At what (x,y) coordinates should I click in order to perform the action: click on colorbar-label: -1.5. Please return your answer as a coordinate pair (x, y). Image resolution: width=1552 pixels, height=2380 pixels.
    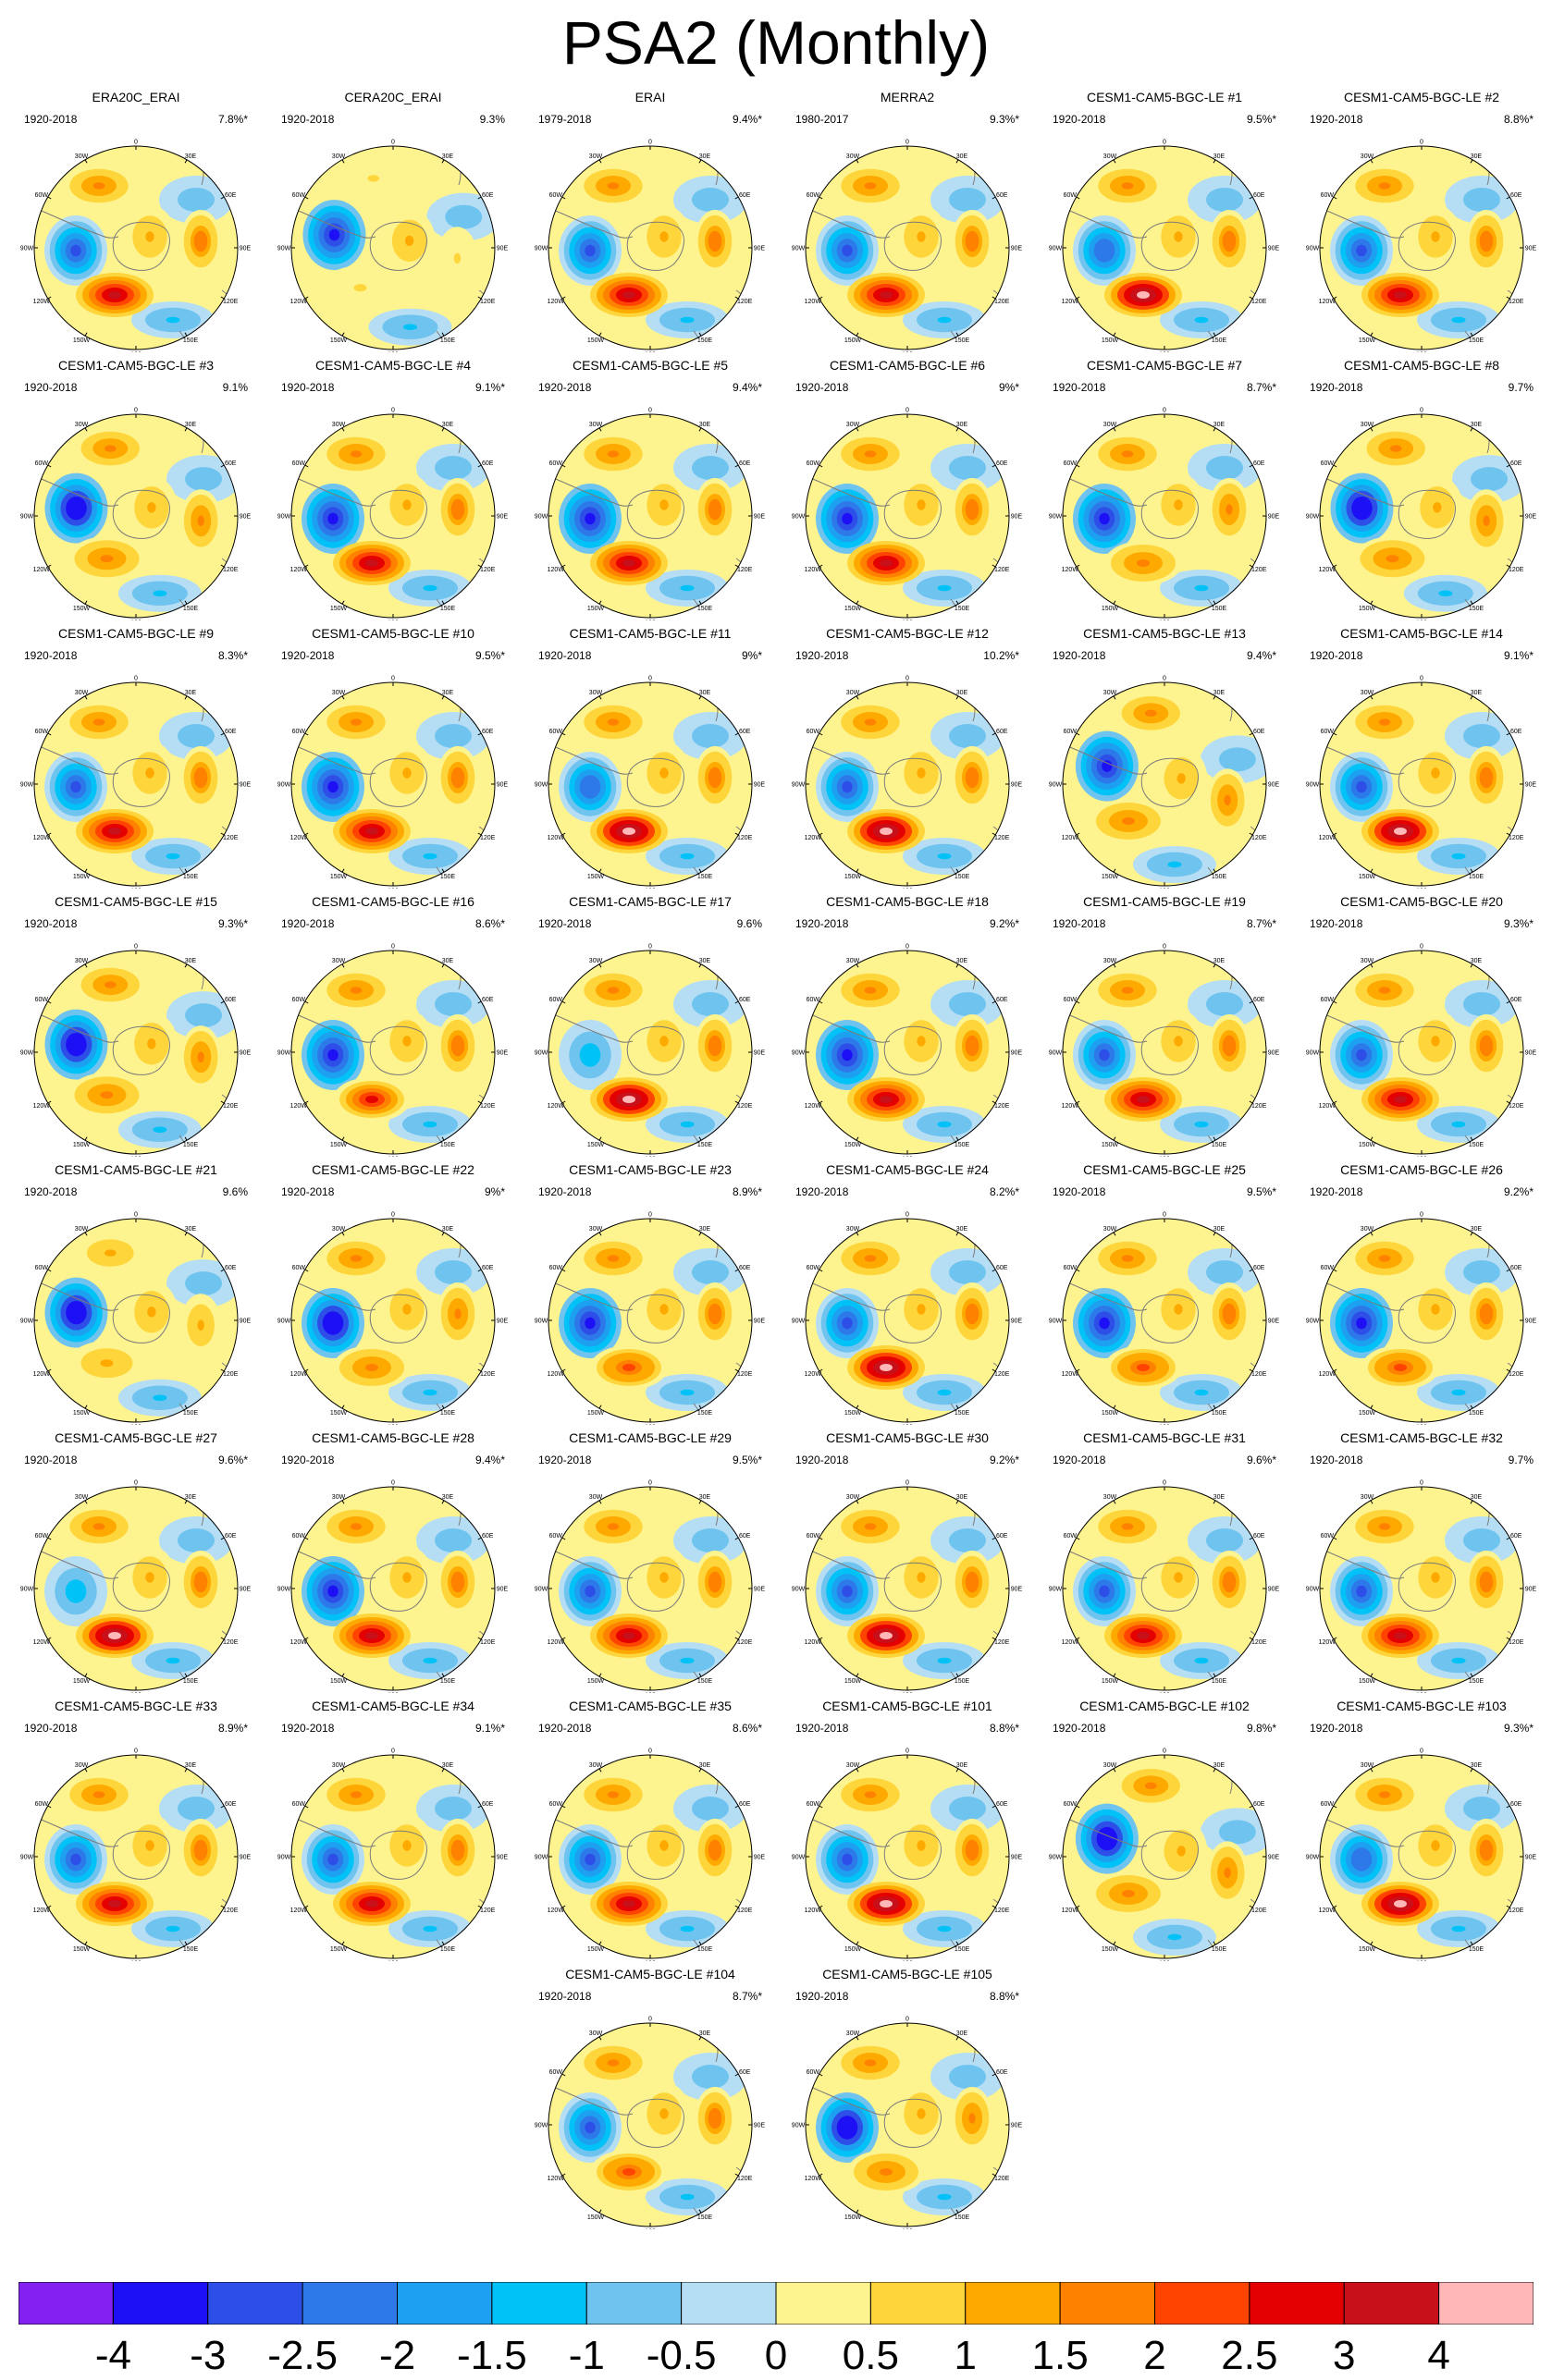
    Looking at the image, I should click on (491, 2355).